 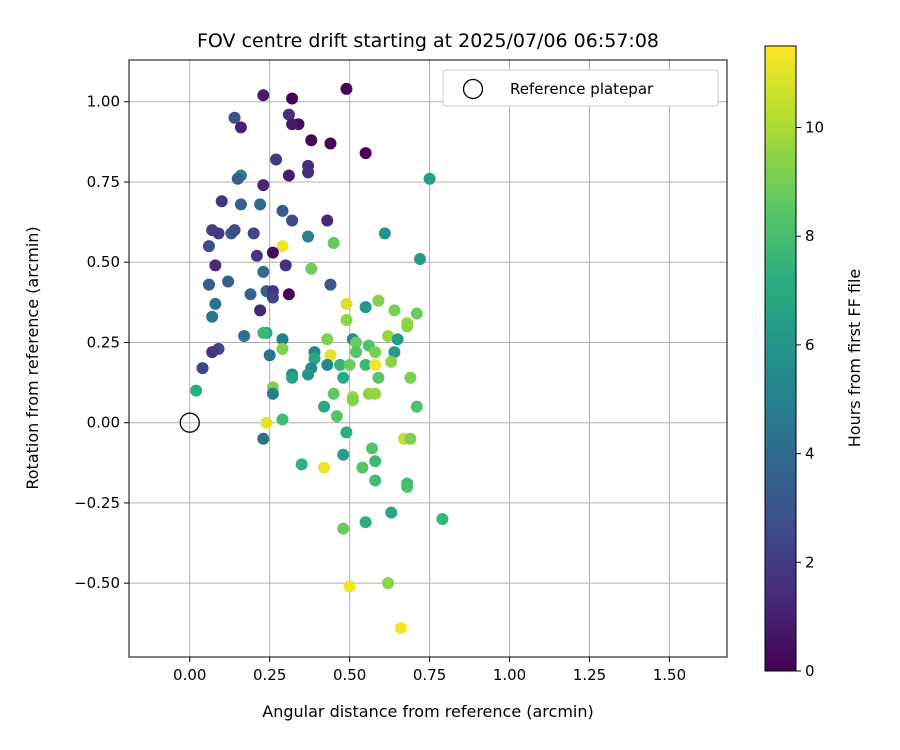 What do you see at coordinates (810, 454) in the screenshot?
I see `colorbar-tick-label: 4` at bounding box center [810, 454].